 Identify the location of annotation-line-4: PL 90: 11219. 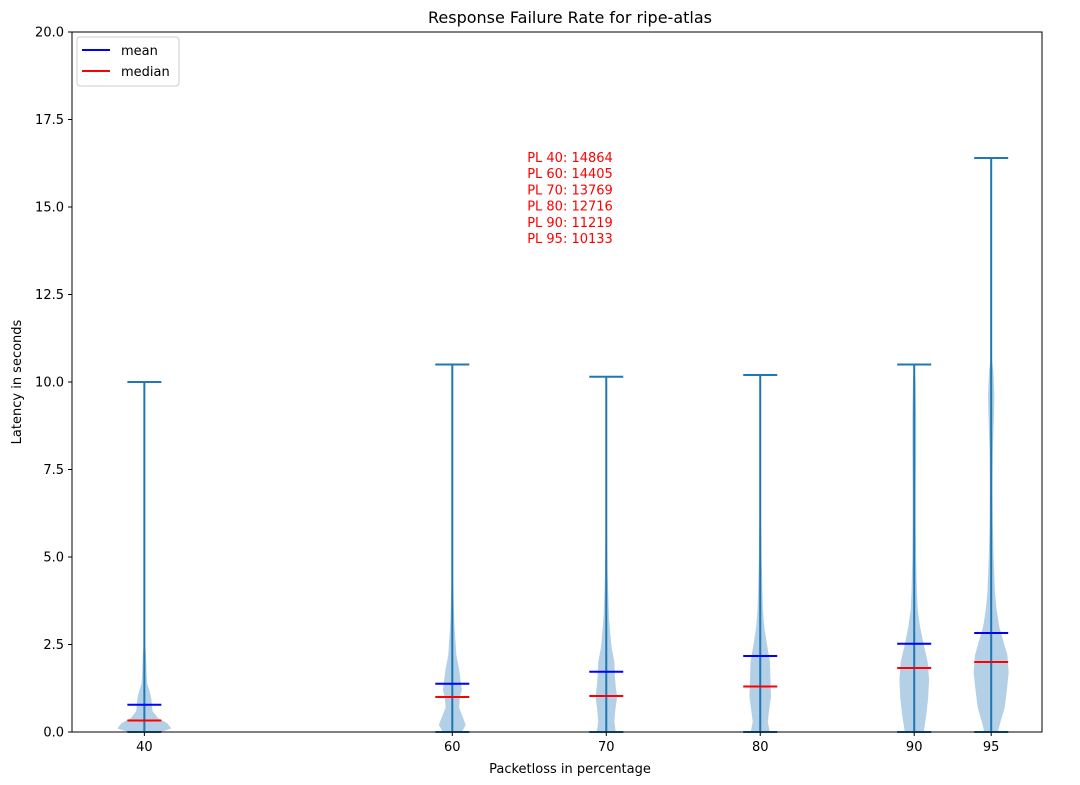
(570, 223).